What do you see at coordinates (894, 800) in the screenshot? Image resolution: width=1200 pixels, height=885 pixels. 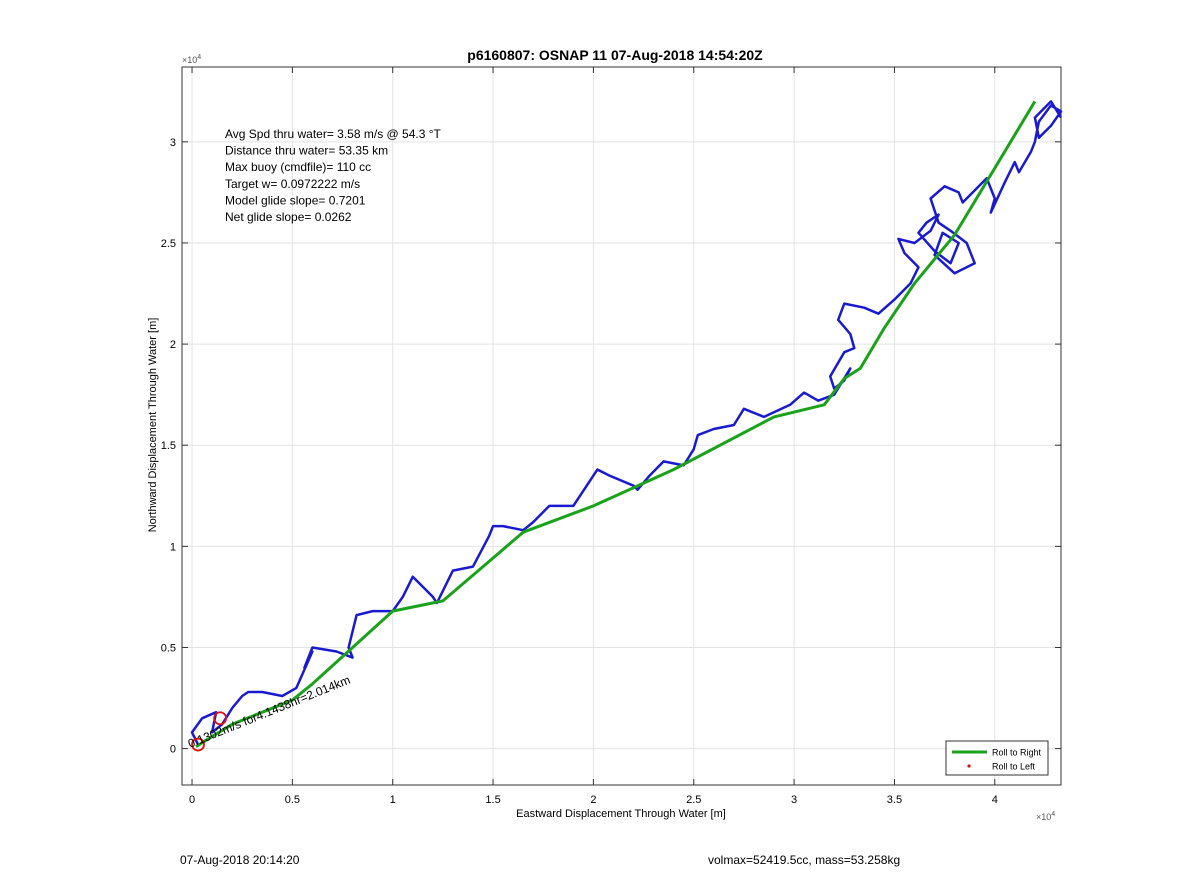 I see `x-tick-label: 3.5` at bounding box center [894, 800].